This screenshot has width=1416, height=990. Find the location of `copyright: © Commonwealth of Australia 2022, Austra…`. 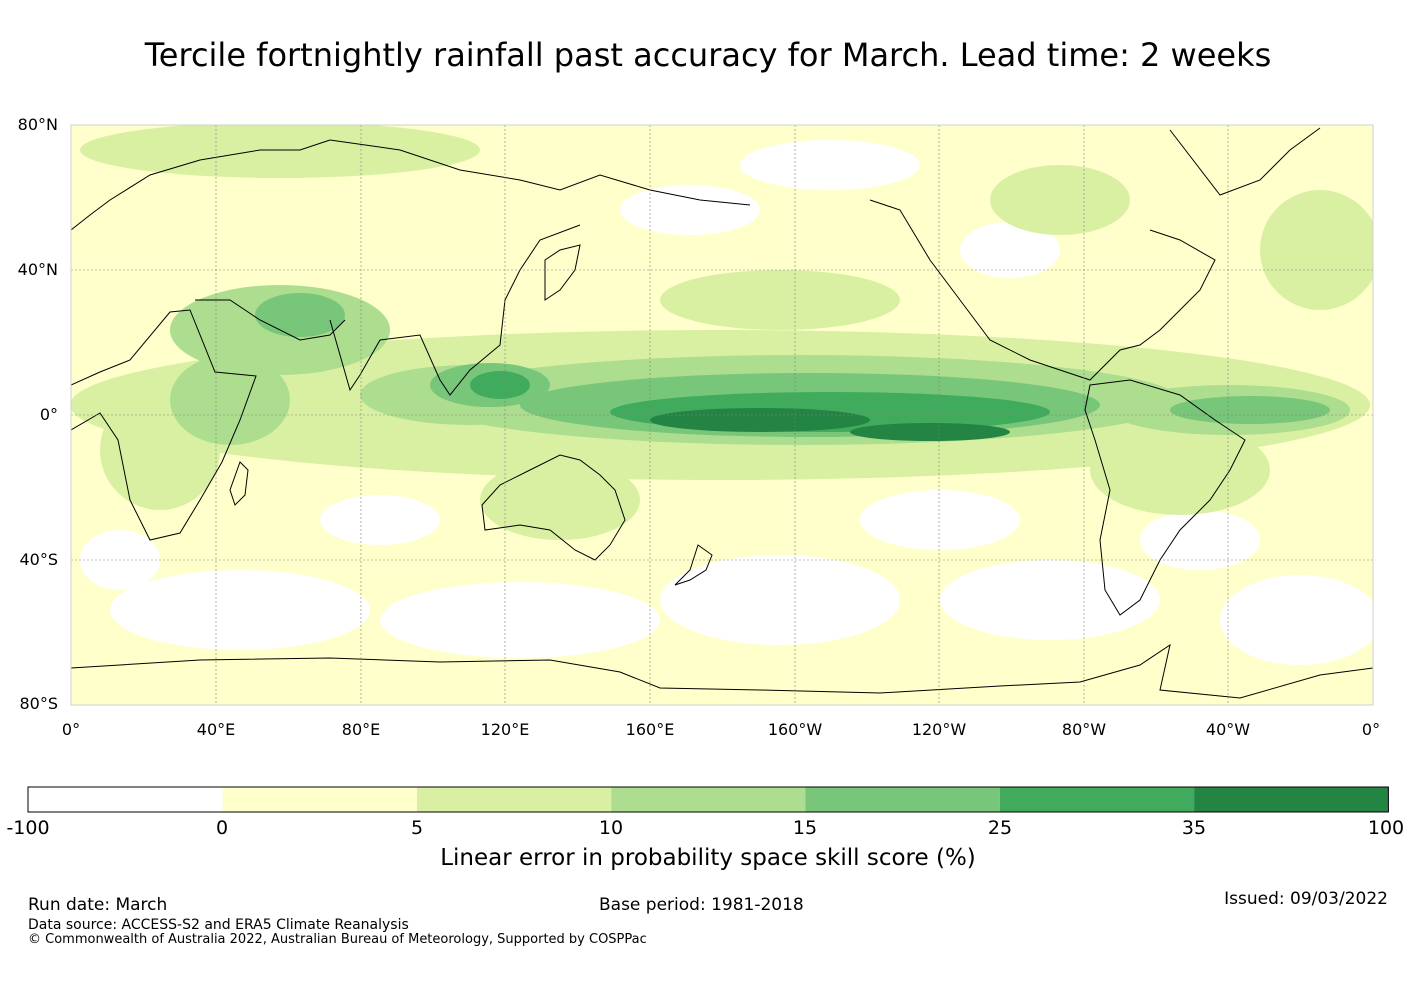

copyright: © Commonwealth of Australia 2022, Austra… is located at coordinates (337, 939).